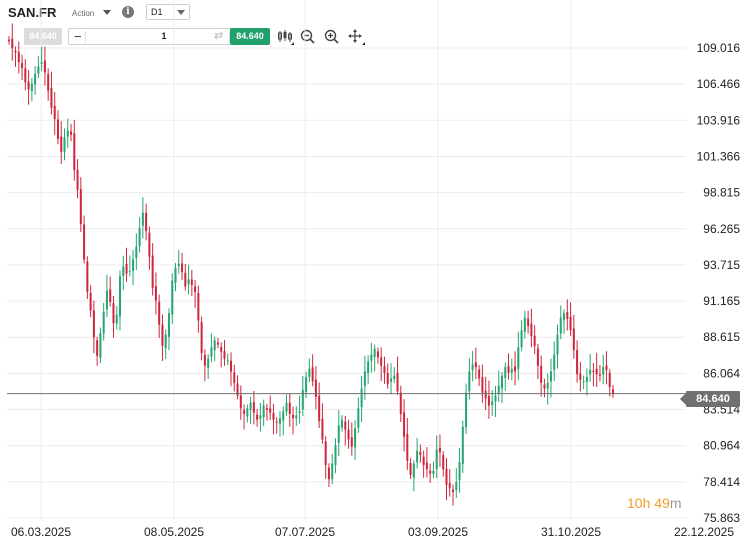 This screenshot has height=543, width=747. I want to click on candlestick-icon, so click(285, 37).